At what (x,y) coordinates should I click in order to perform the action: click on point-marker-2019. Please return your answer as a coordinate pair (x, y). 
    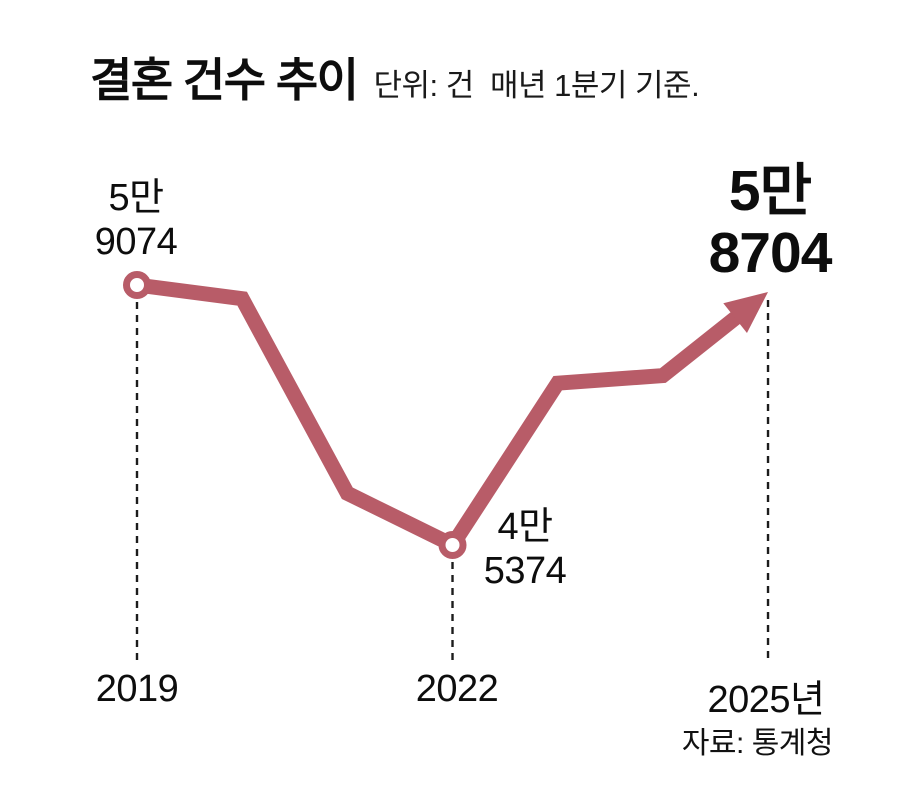
    Looking at the image, I should click on (137, 285).